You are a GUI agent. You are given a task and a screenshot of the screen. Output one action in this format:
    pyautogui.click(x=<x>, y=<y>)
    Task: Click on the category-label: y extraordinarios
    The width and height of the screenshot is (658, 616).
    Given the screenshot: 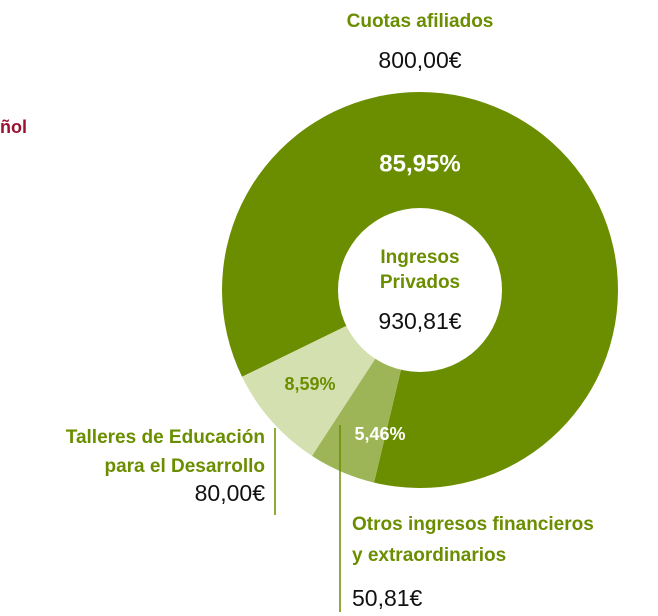 What is the action you would take?
    pyautogui.click(x=429, y=555)
    